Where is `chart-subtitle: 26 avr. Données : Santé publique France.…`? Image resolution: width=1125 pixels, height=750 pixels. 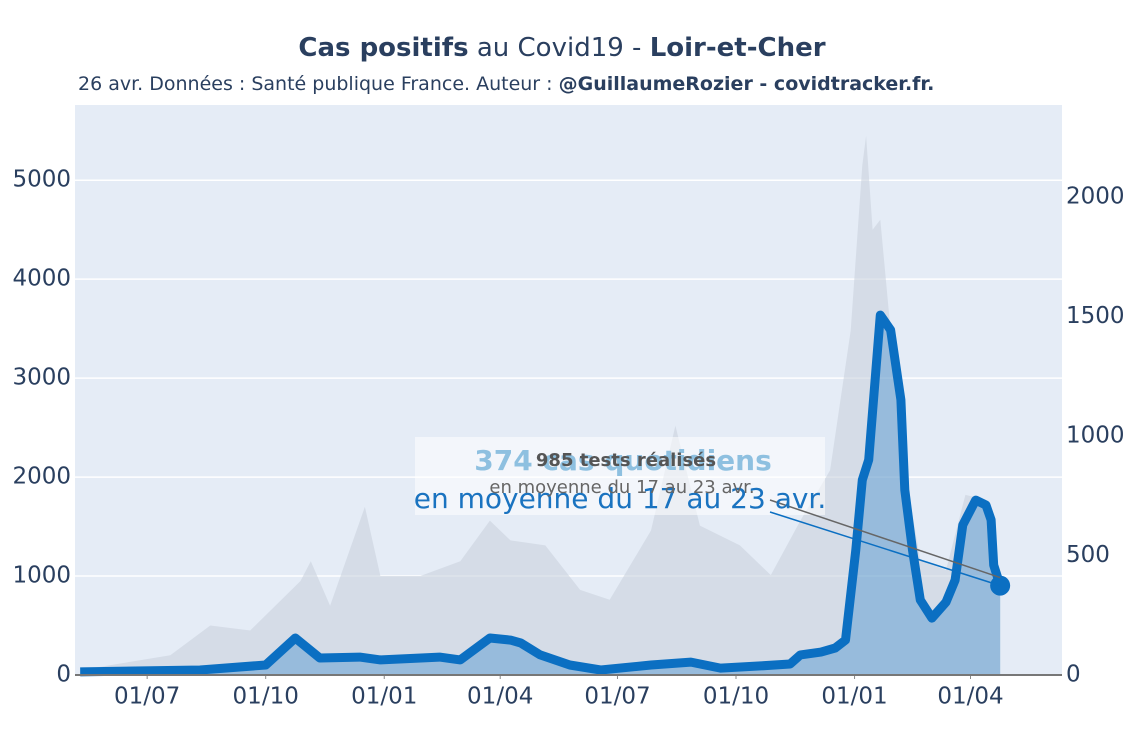 chart-subtitle: 26 avr. Données : Santé publique France.… is located at coordinates (506, 84).